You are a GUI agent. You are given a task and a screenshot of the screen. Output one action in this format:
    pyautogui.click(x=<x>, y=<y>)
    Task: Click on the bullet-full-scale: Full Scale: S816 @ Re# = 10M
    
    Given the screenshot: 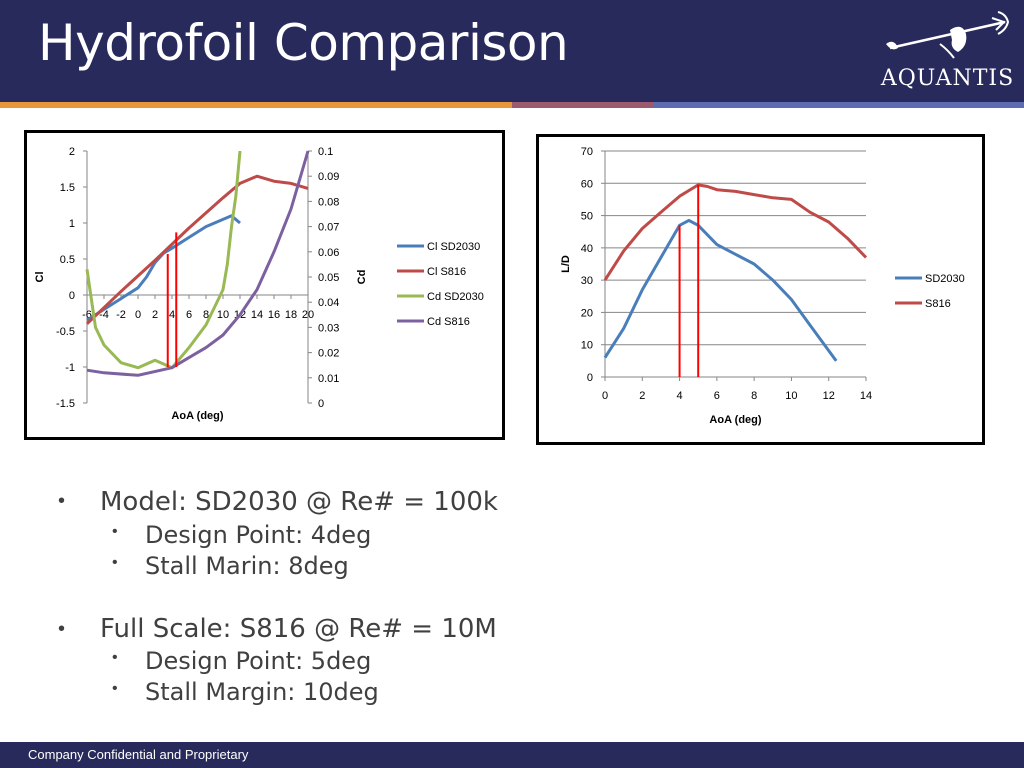 What is the action you would take?
    pyautogui.click(x=298, y=629)
    